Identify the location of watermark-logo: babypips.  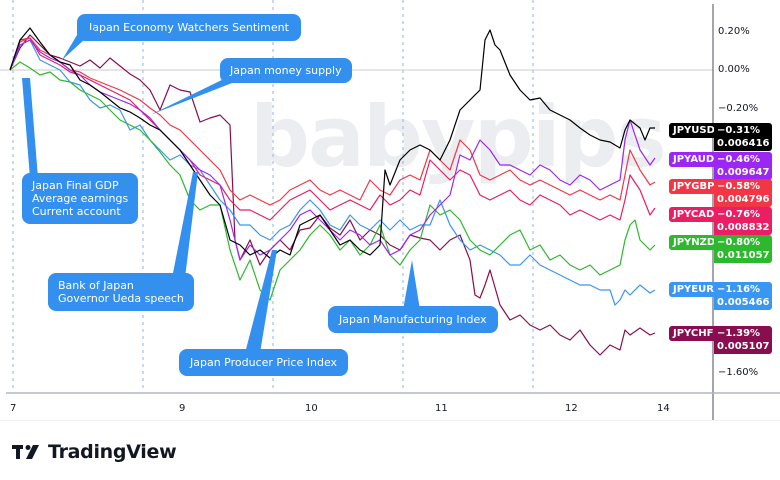
(458, 137).